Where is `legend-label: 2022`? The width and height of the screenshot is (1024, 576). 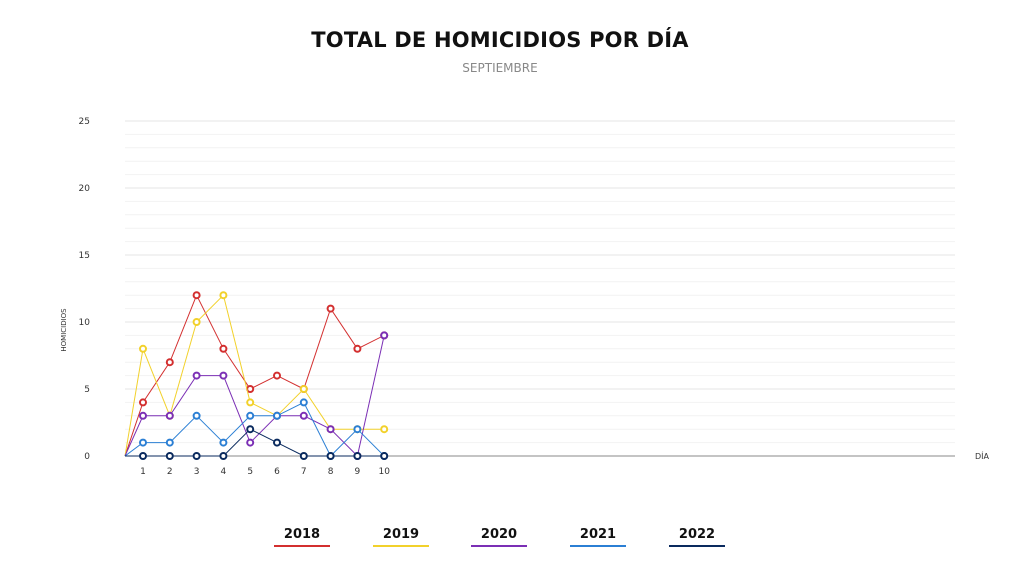 legend-label: 2022 is located at coordinates (697, 534).